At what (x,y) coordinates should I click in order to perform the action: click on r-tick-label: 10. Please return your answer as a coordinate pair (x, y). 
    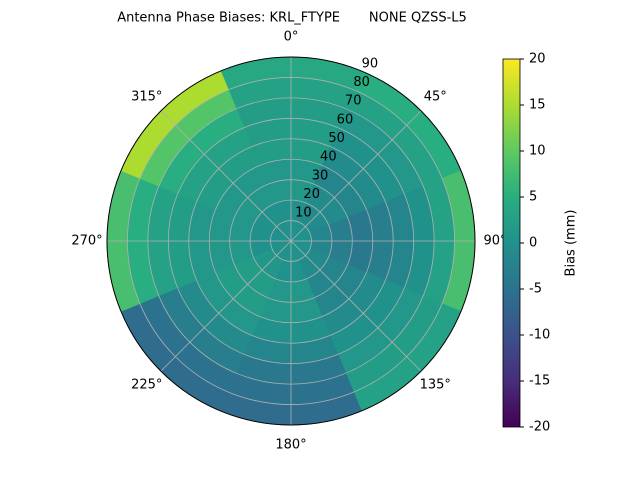
    Looking at the image, I should click on (303, 213).